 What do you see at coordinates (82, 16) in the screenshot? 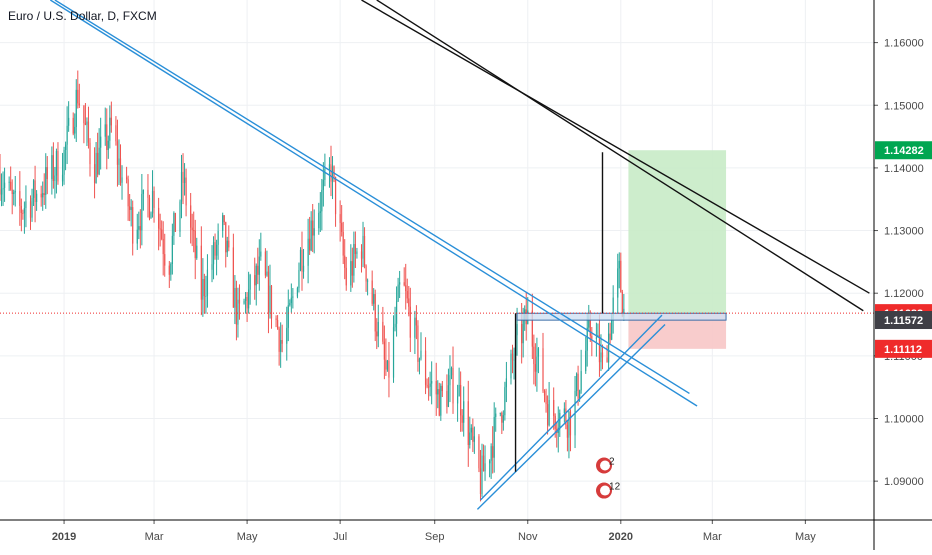
I see `chart-title: Euro / U.S. Dollar, D, FXCM` at bounding box center [82, 16].